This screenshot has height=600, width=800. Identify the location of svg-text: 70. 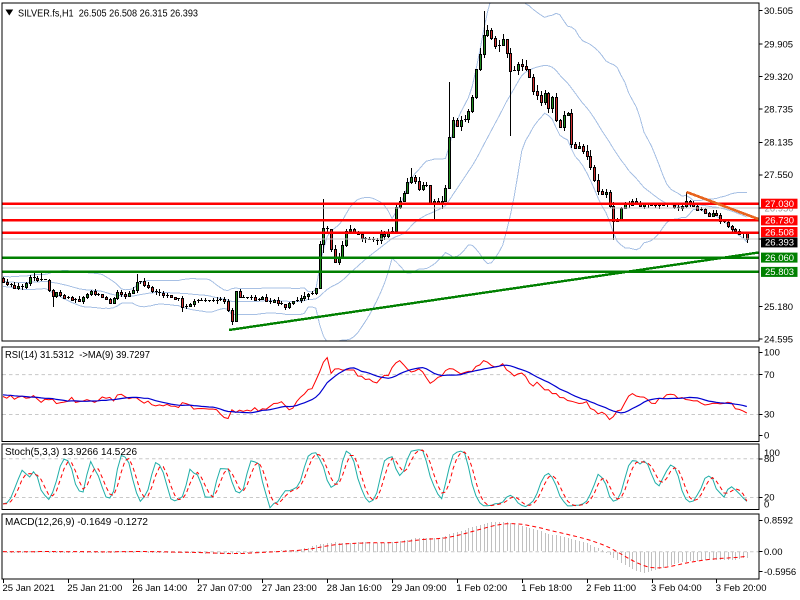
(769, 375).